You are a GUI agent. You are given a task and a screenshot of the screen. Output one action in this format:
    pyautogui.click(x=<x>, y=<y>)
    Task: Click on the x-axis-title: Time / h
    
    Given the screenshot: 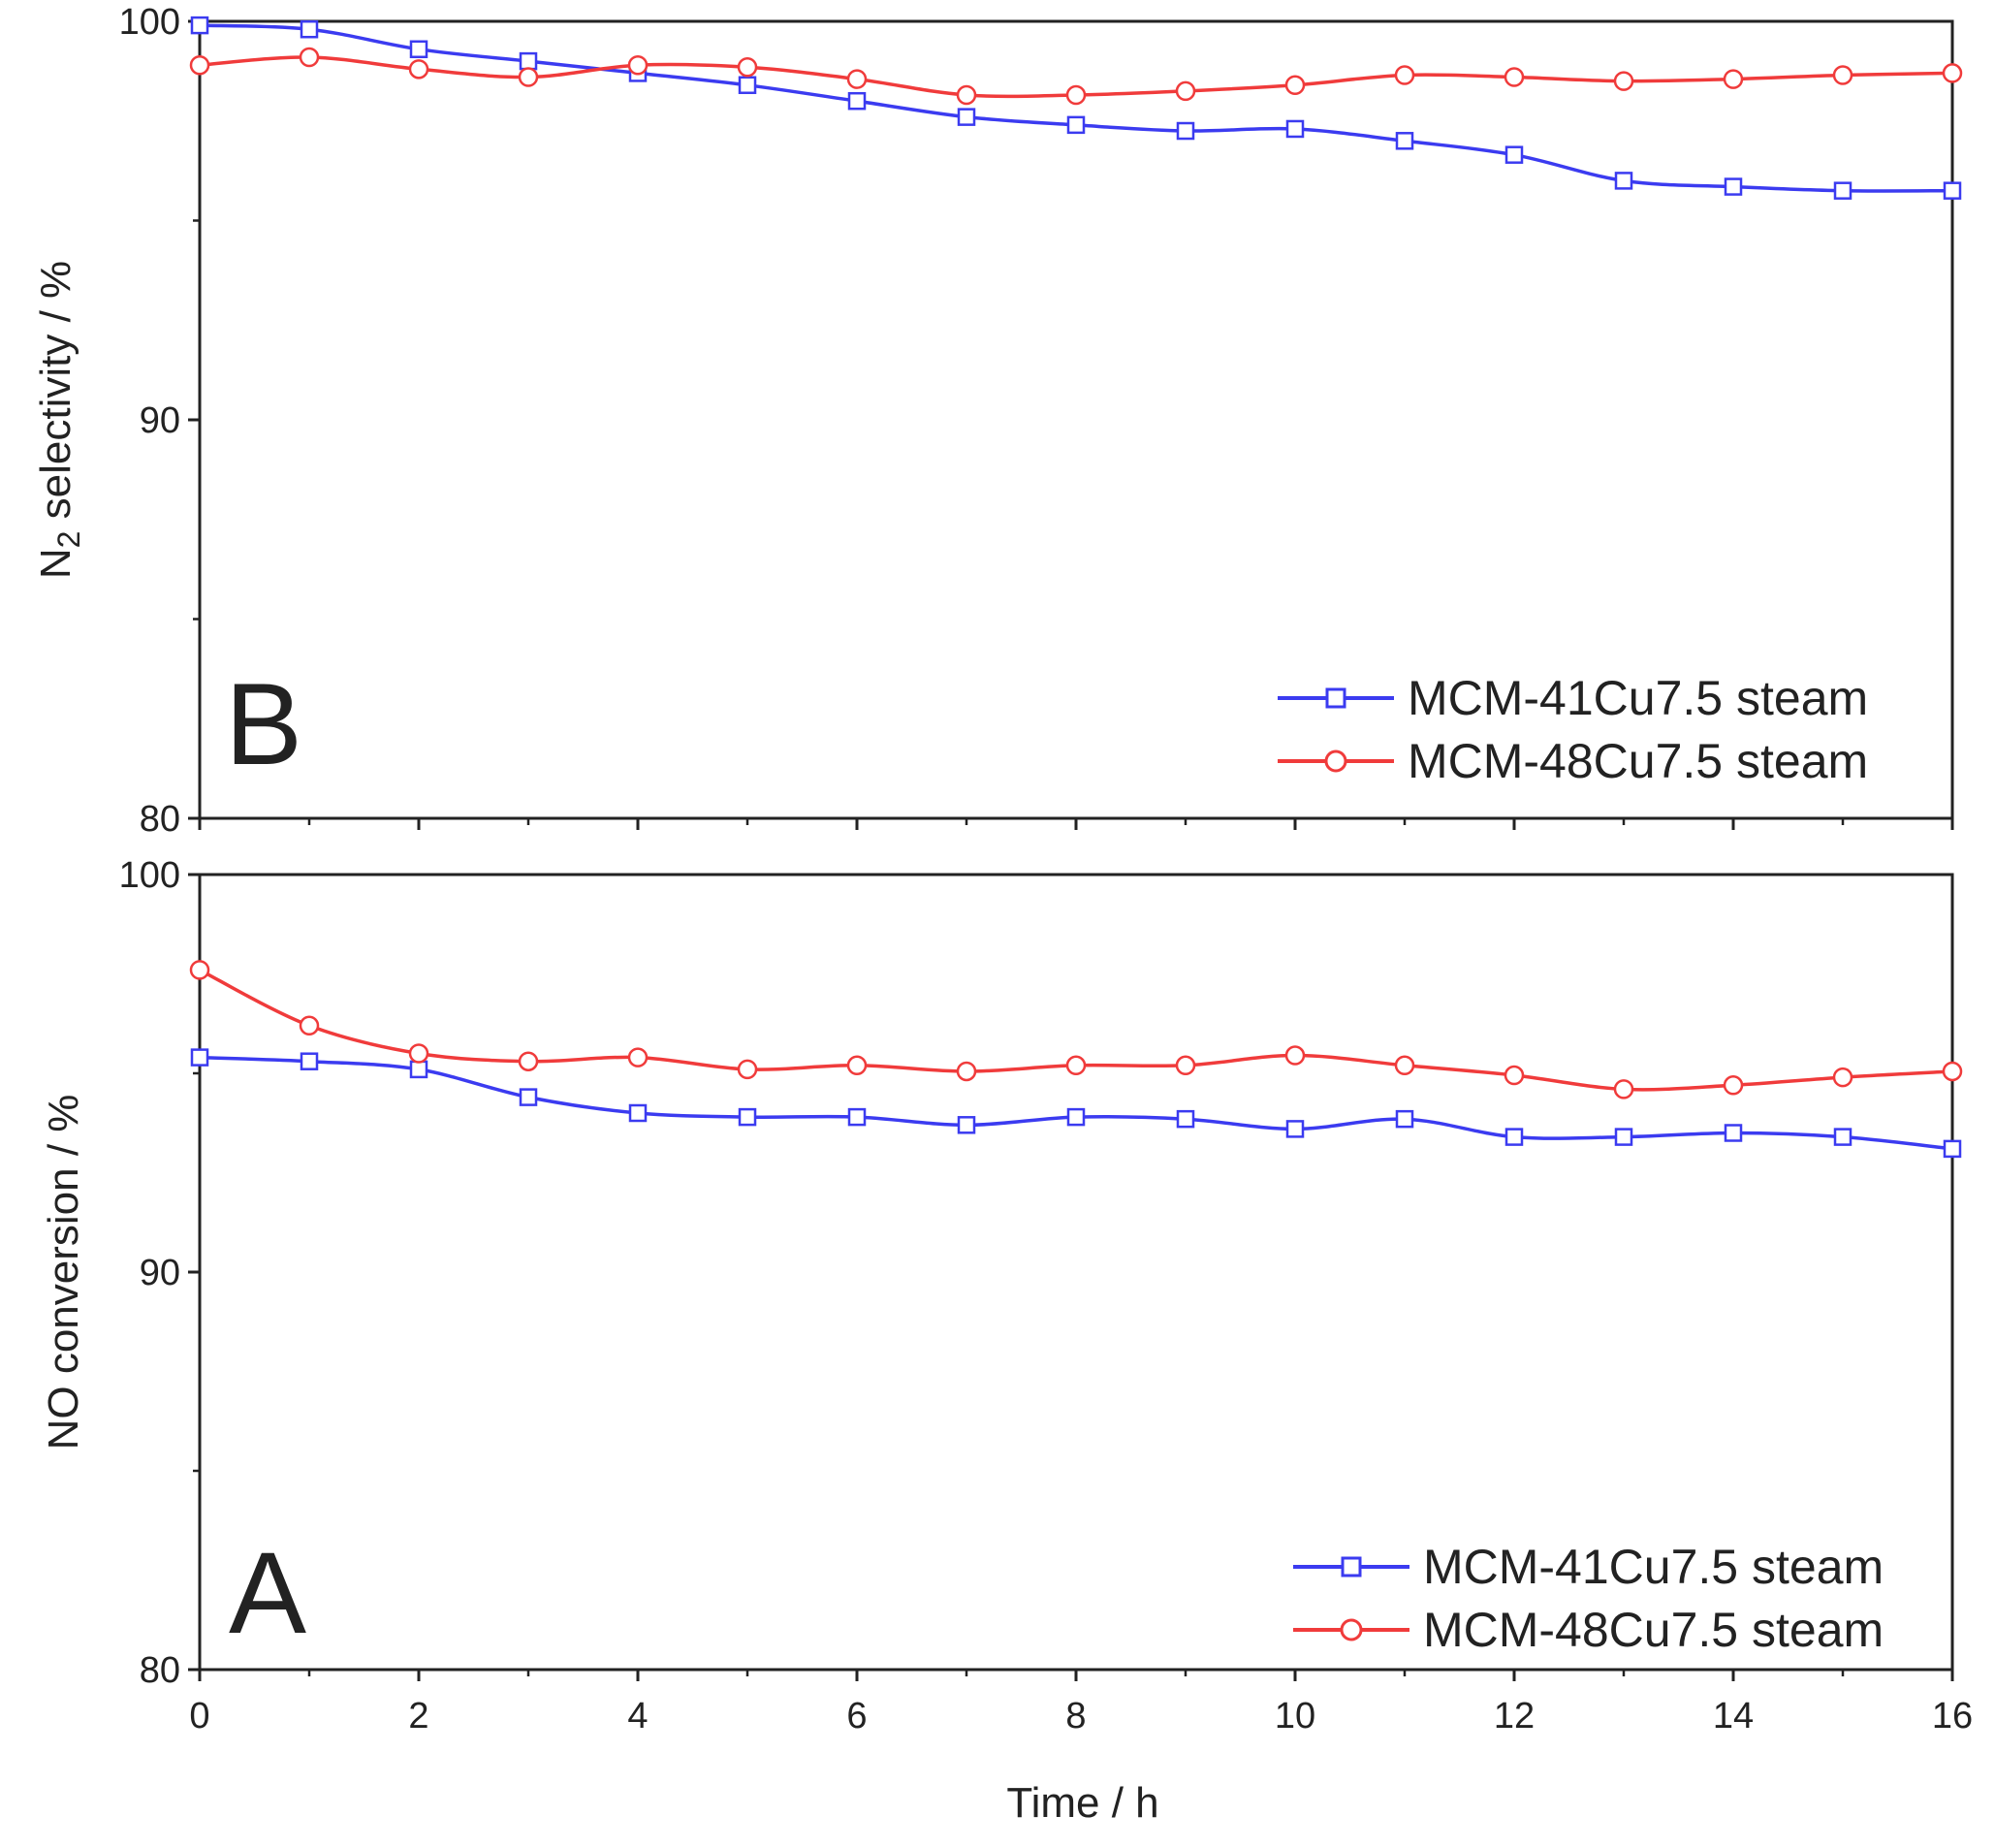 What is the action you would take?
    pyautogui.click(x=1082, y=1803)
    